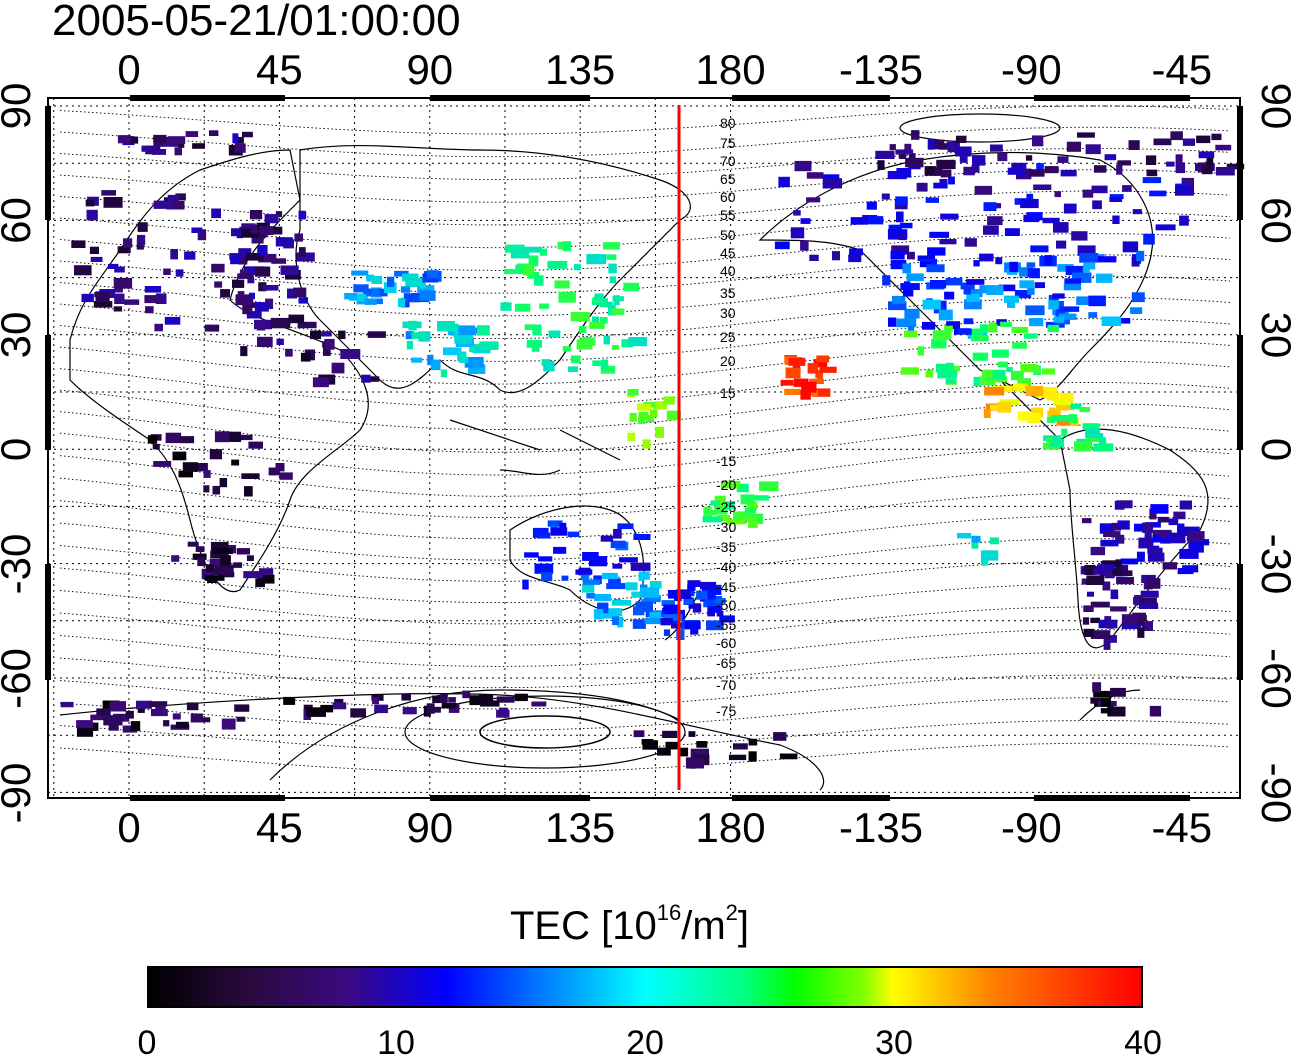 The image size is (1292, 1063). What do you see at coordinates (580, 827) in the screenshot?
I see `lon-bottom-label: 135` at bounding box center [580, 827].